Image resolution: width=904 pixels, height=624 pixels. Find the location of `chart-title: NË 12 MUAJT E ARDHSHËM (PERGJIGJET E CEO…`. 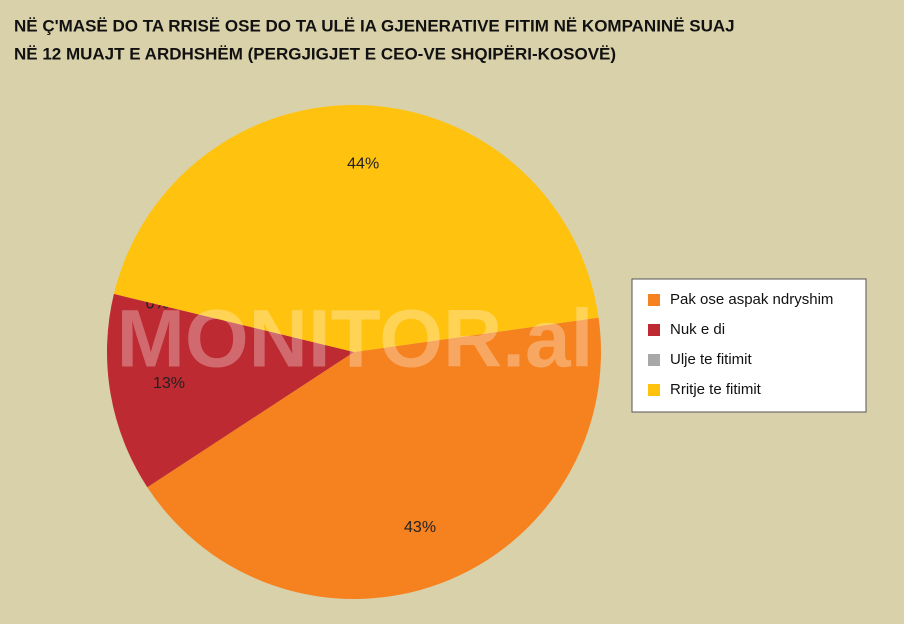

chart-title: NË 12 MUAJT E ARDHSHËM (PERGJIGJET E CEO… is located at coordinates (315, 53).